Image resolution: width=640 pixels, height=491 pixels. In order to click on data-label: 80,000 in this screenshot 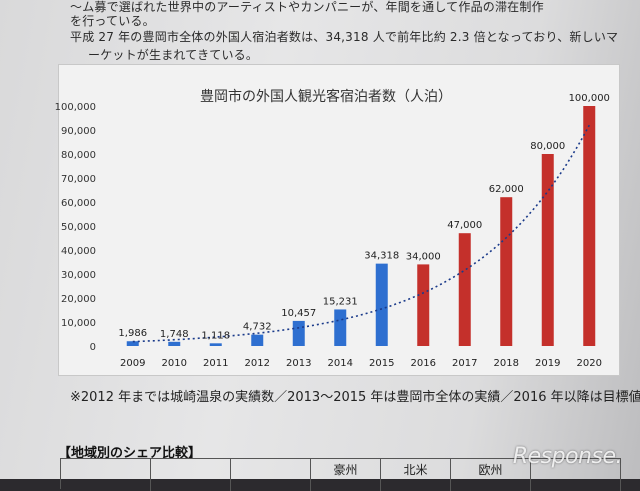, I will do `click(547, 146)`.